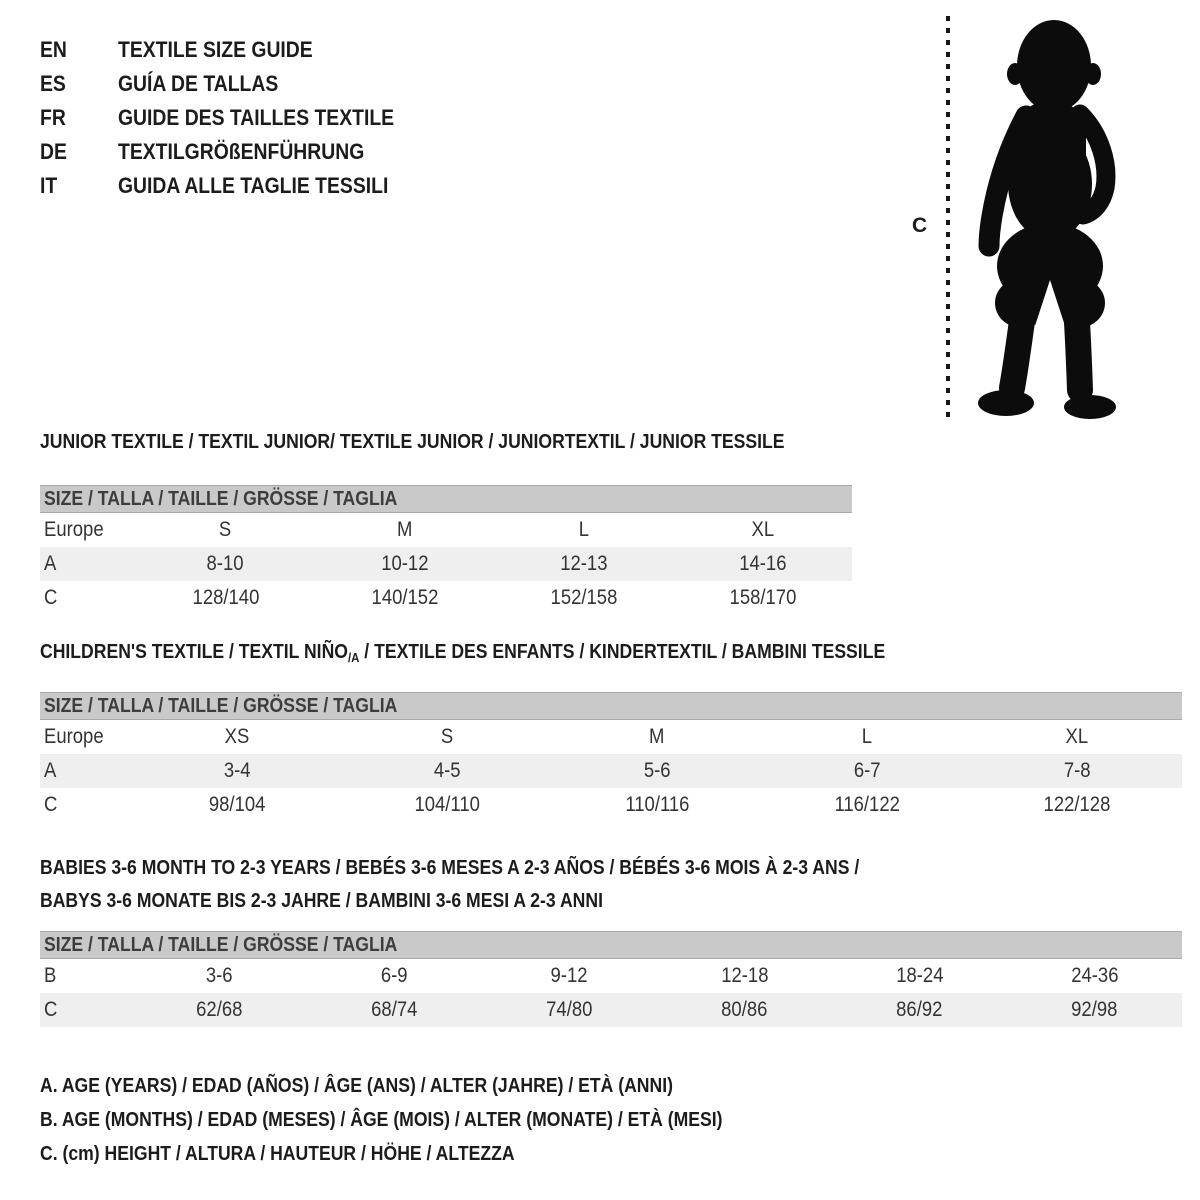 Image resolution: width=1200 pixels, height=1200 pixels. I want to click on language-title: GUIDA ALLE TAGLIE TESSILI, so click(253, 185).